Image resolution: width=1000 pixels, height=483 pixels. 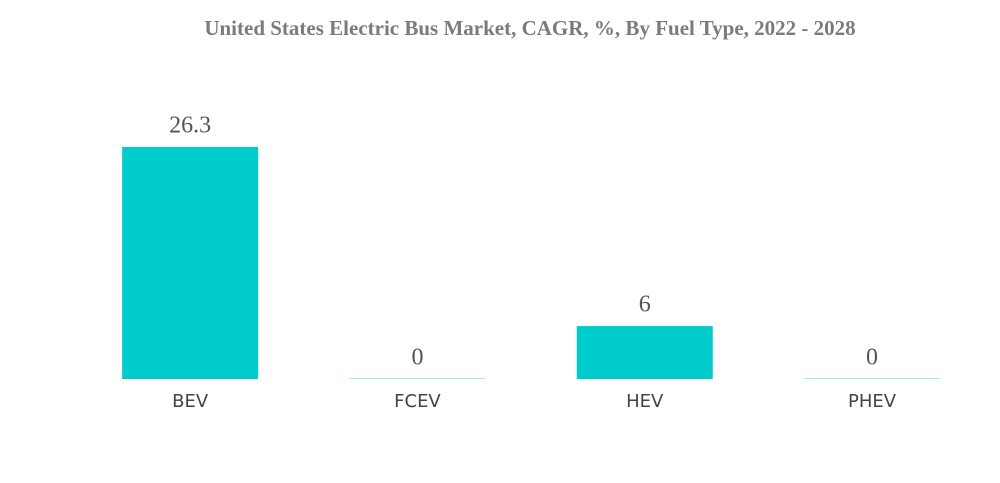 I want to click on x-tick-label: PHEV, so click(x=872, y=401).